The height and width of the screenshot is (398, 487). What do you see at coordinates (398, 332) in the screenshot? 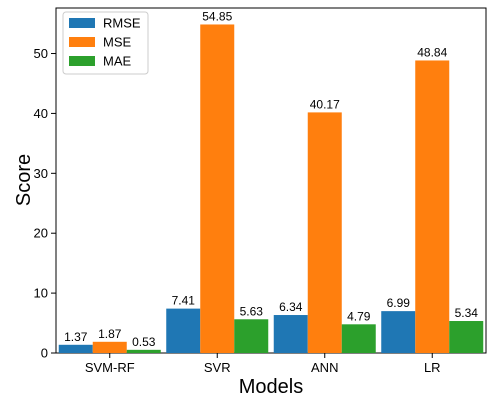
I see `bar-rmse-lr` at bounding box center [398, 332].